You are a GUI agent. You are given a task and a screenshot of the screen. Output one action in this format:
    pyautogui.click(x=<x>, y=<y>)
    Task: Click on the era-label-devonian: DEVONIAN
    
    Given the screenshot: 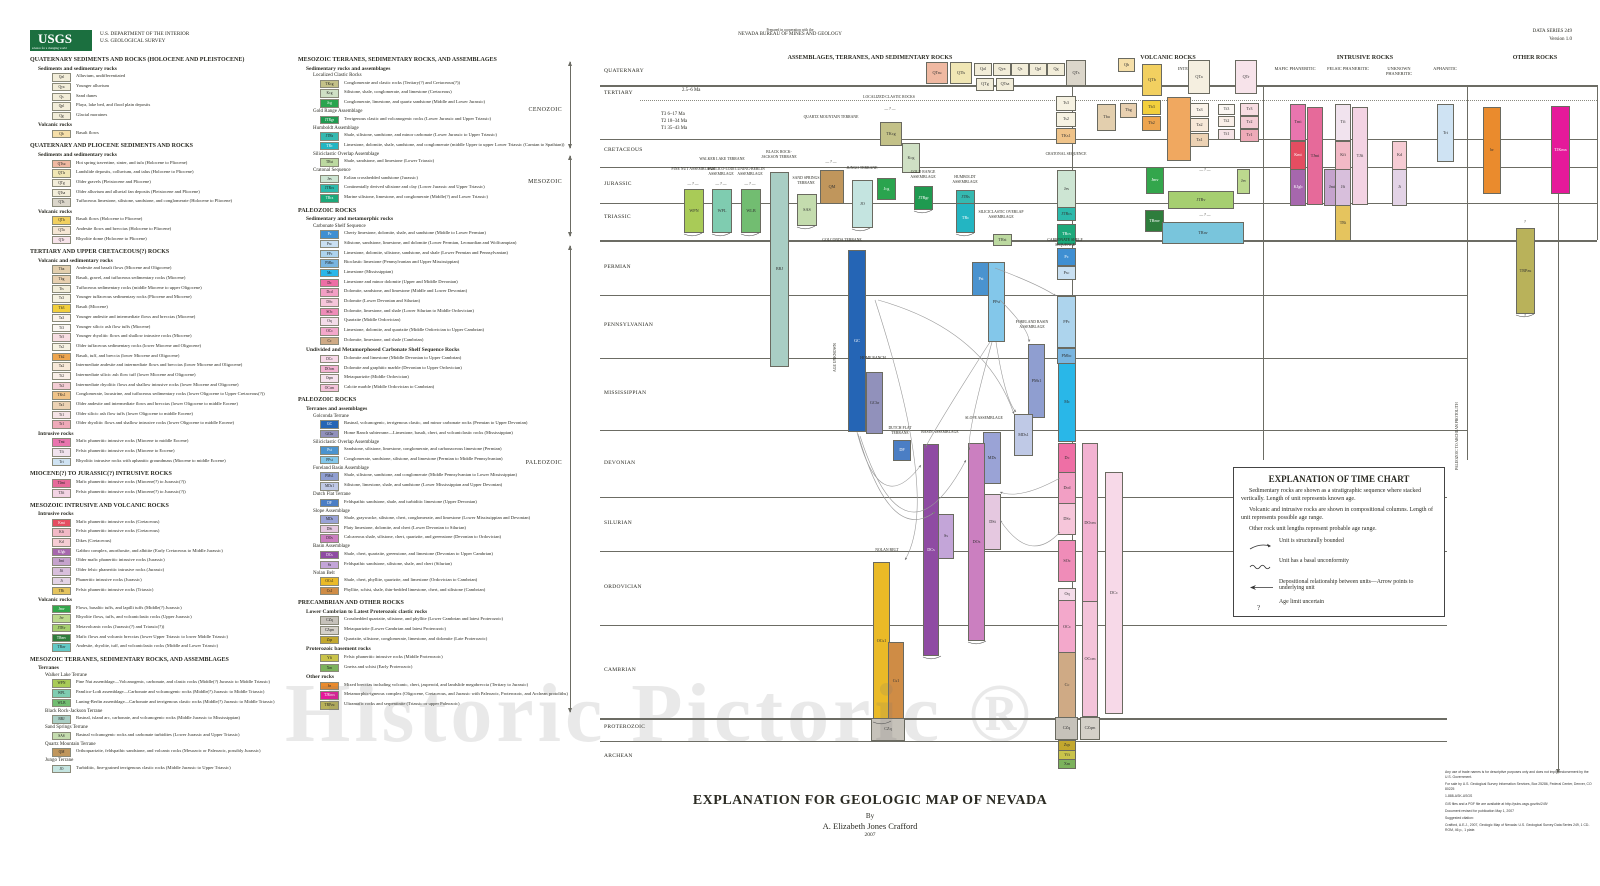 What is the action you would take?
    pyautogui.click(x=620, y=463)
    